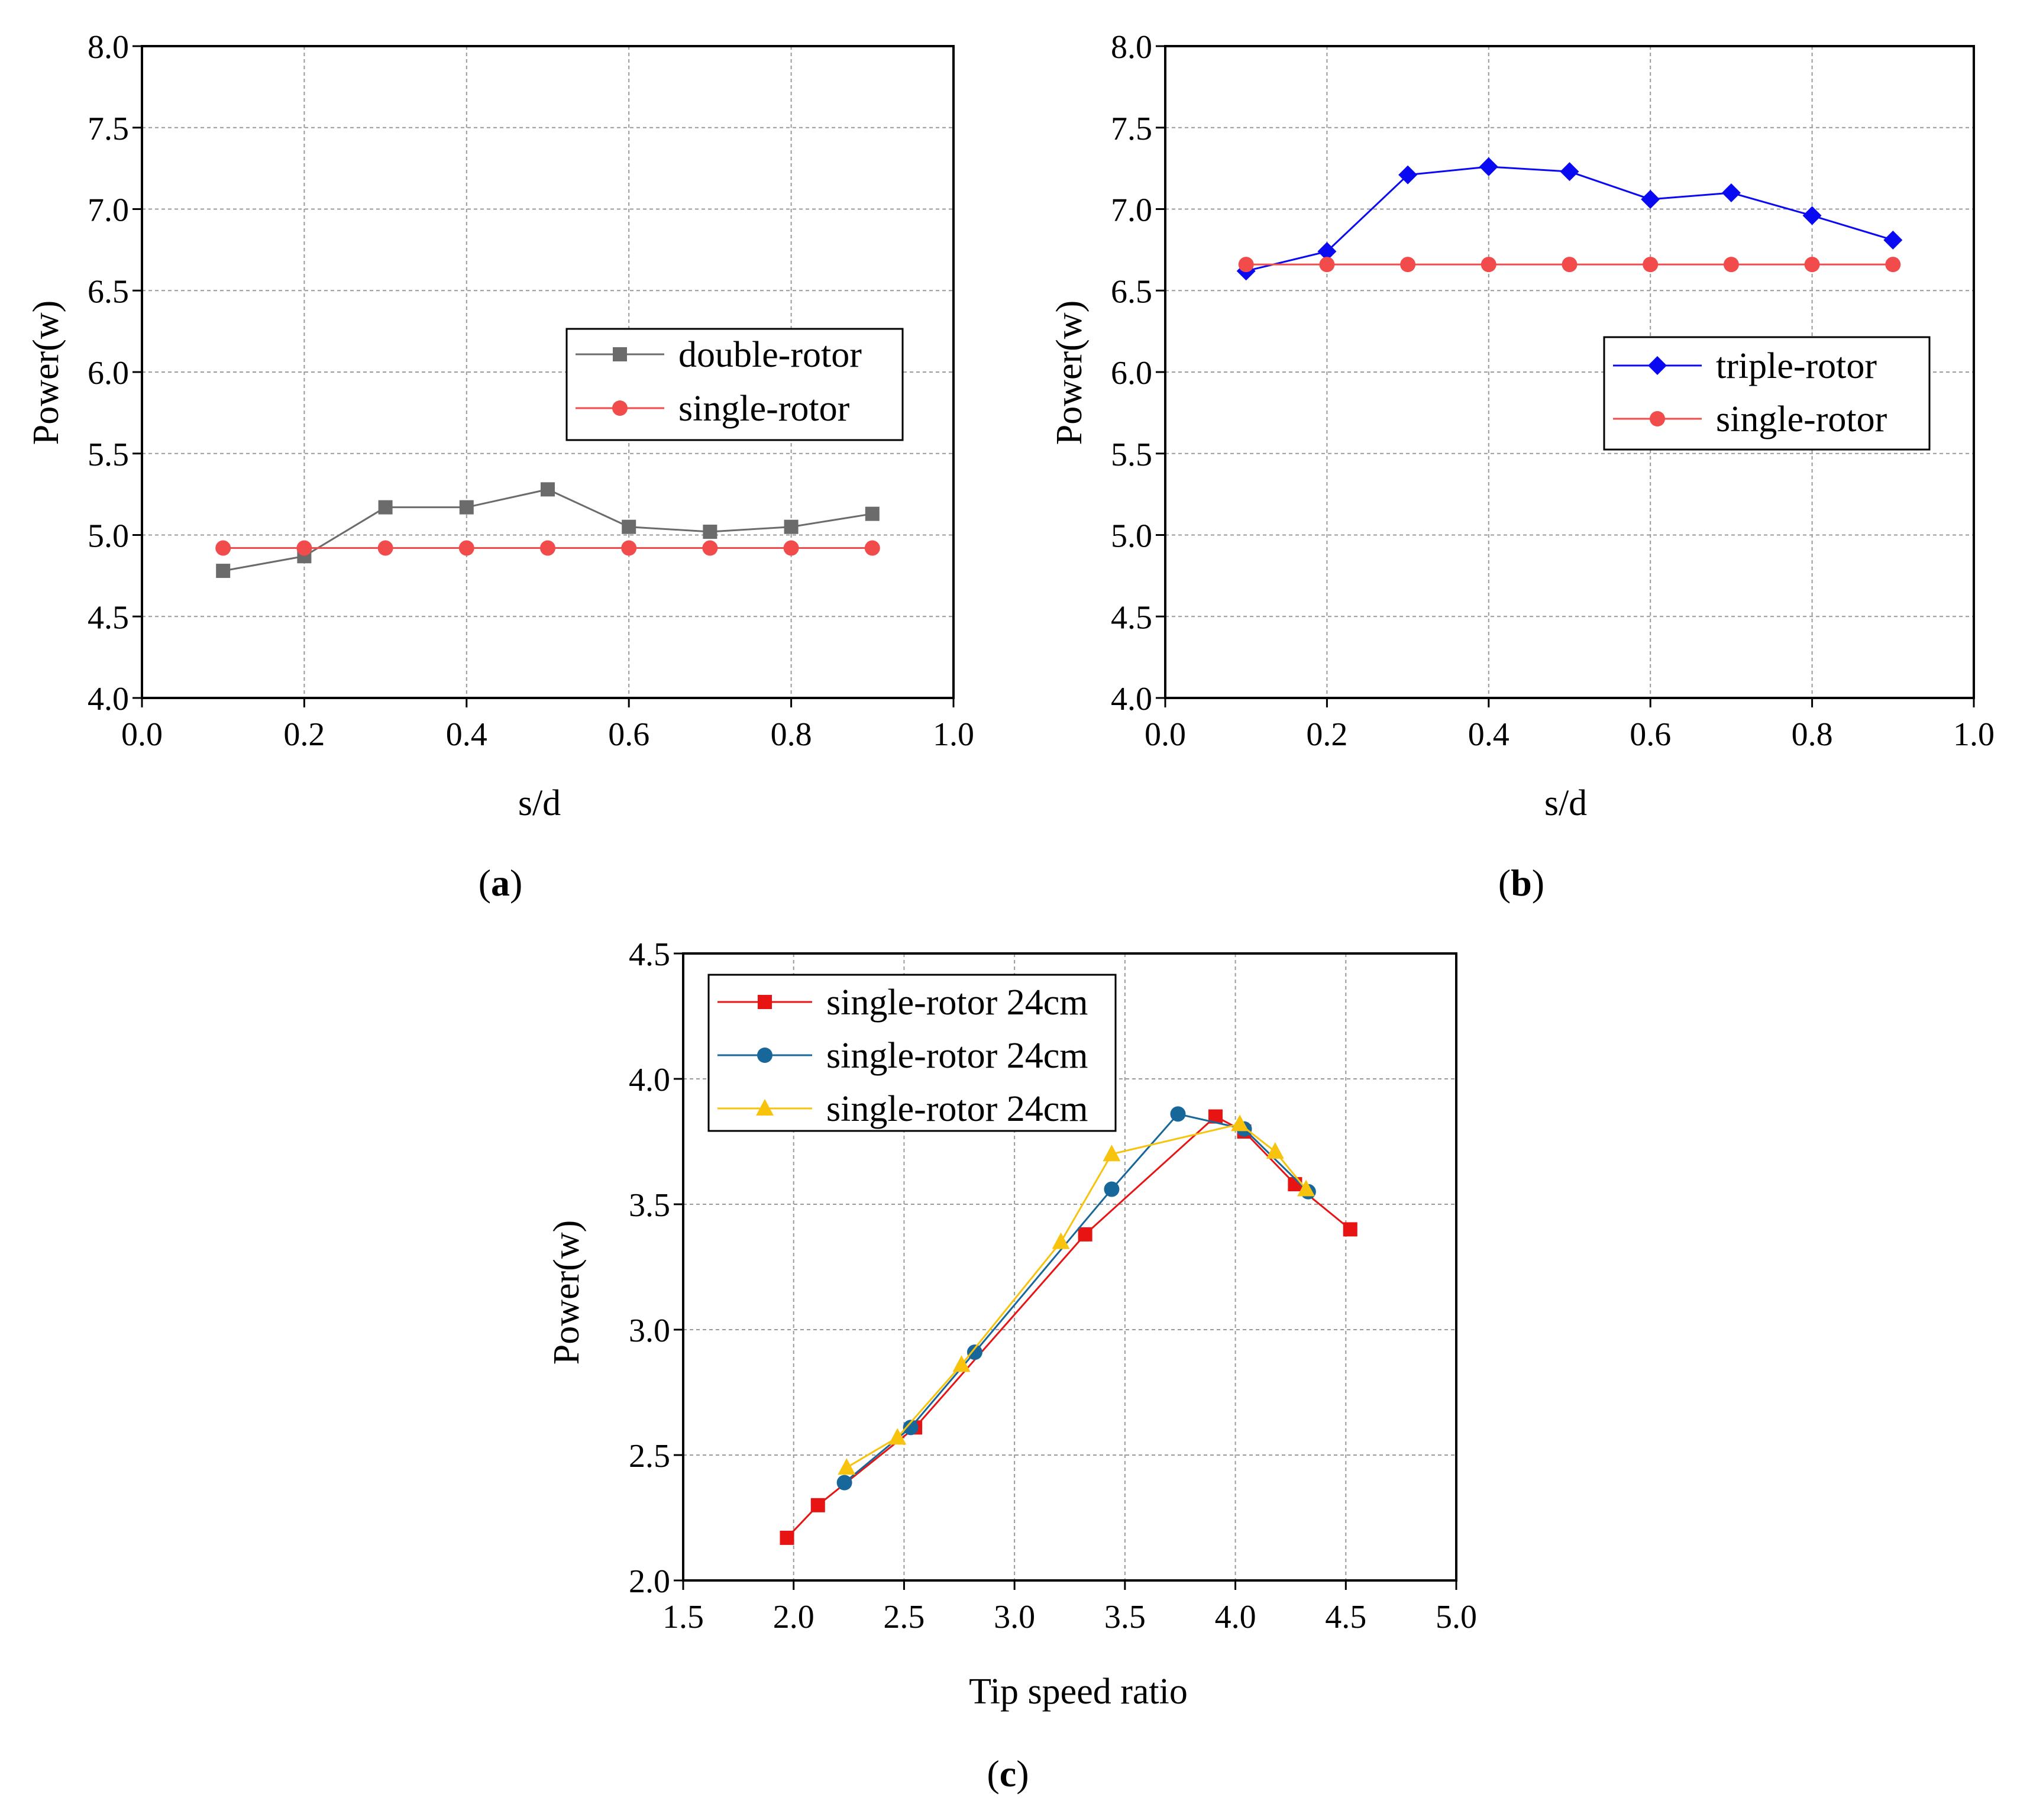  I want to click on panel-c-label: (c), so click(1008, 1774).